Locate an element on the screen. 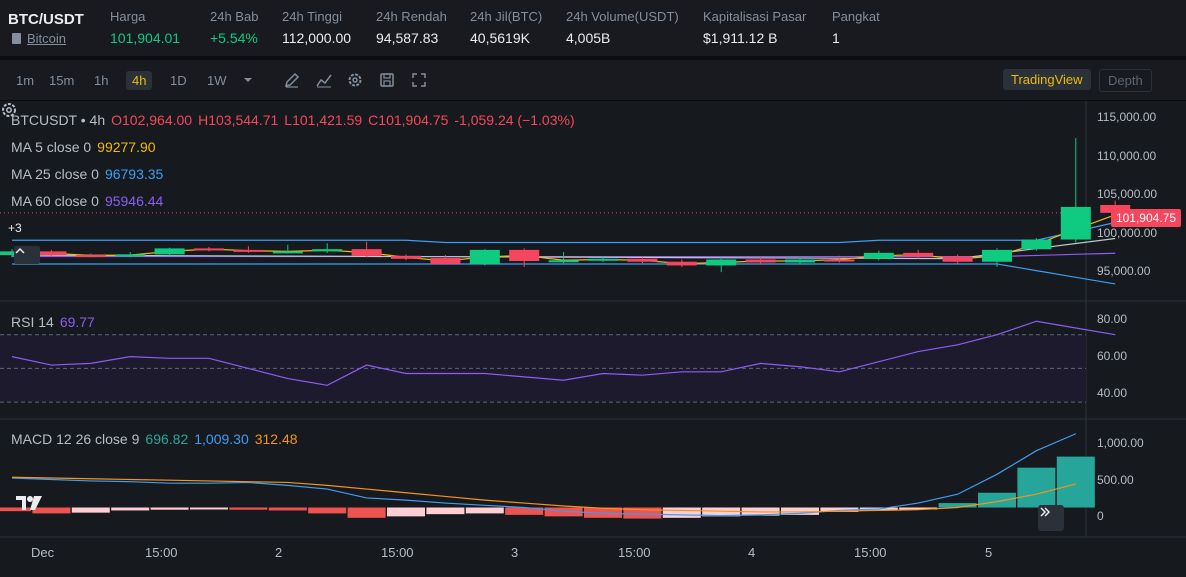  depth-tab: Depth is located at coordinates (1125, 80).